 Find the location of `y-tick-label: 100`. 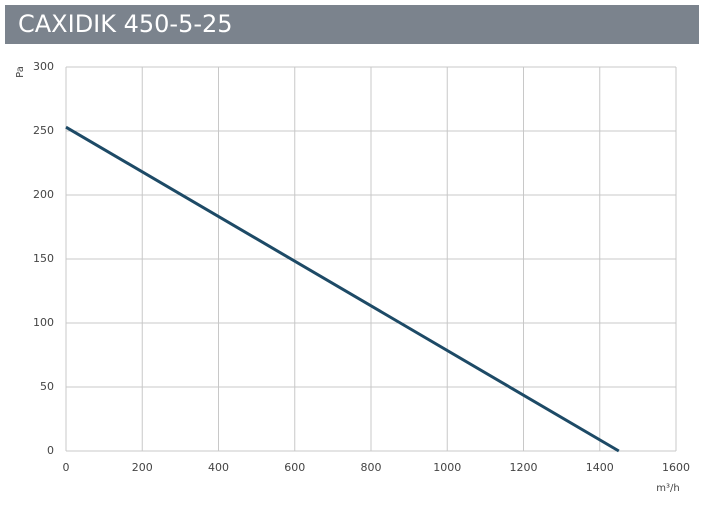

y-tick-label: 100 is located at coordinates (43, 322).